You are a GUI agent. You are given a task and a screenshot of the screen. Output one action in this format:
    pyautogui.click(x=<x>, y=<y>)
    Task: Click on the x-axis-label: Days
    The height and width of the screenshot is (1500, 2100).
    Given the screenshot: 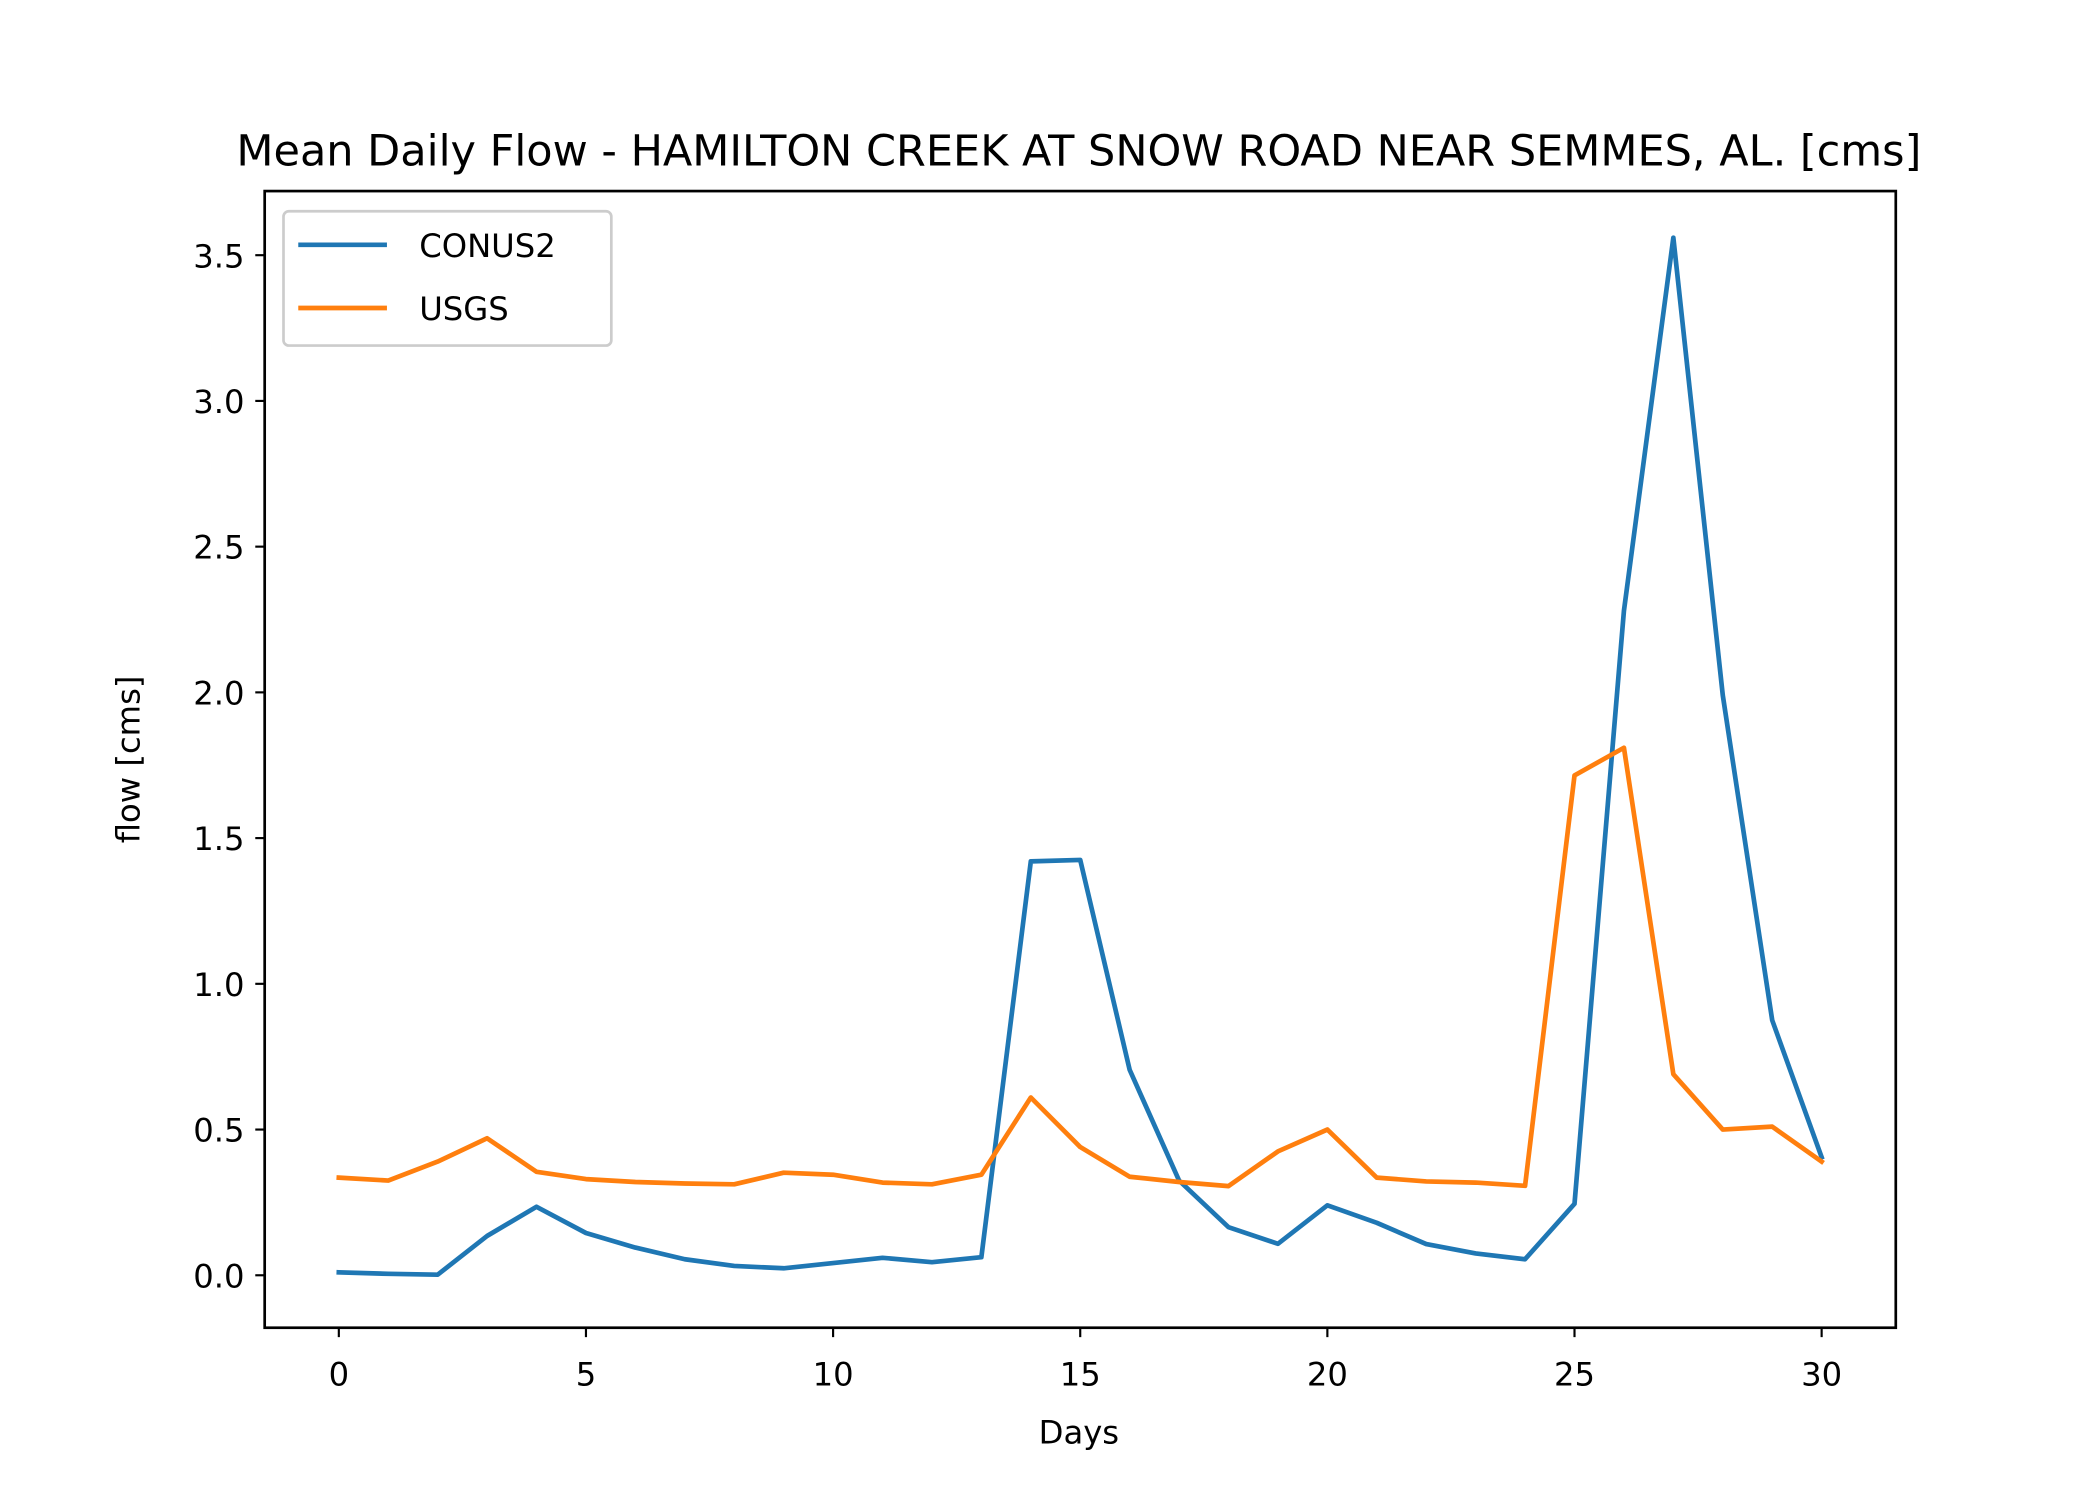 What is the action you would take?
    pyautogui.click(x=1079, y=1432)
    